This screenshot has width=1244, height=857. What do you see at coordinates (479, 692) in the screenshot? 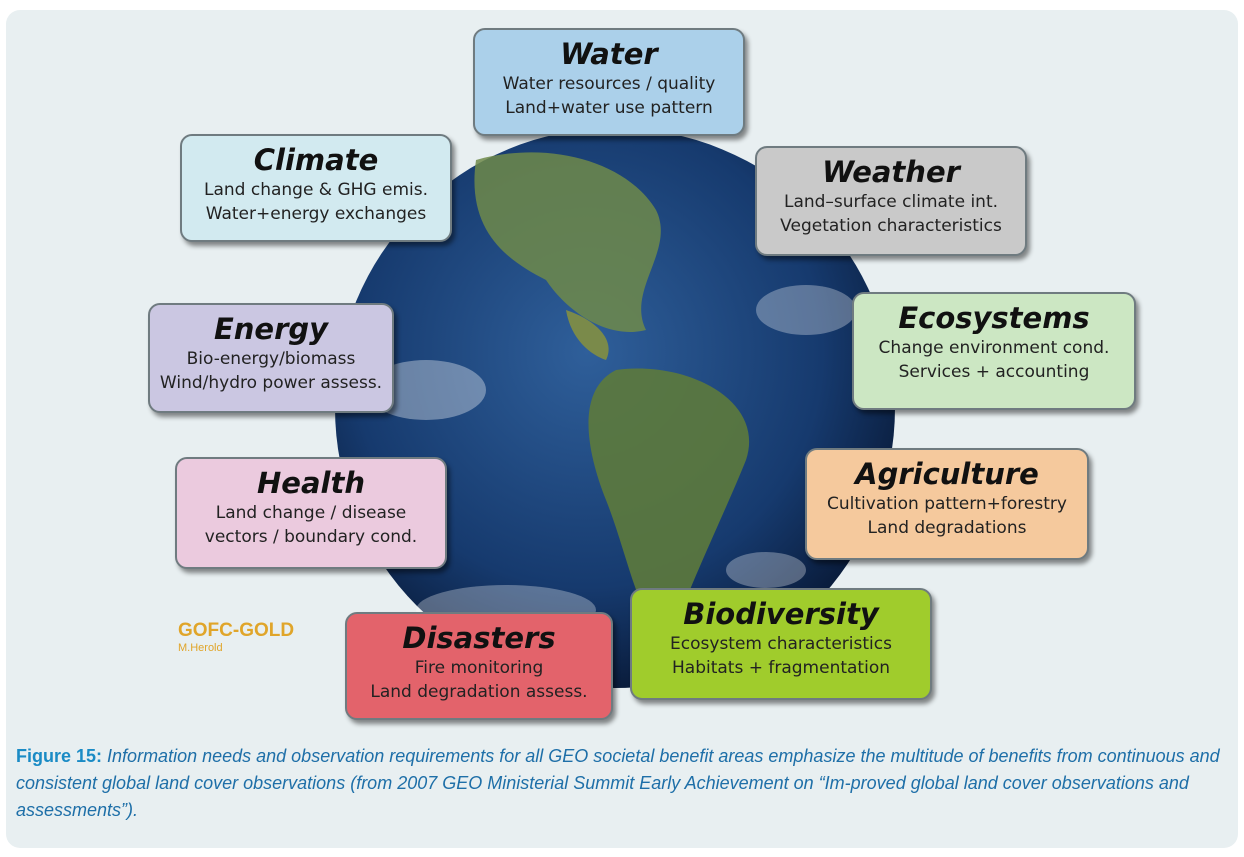
I see `box-line: Land degradation assess.` at bounding box center [479, 692].